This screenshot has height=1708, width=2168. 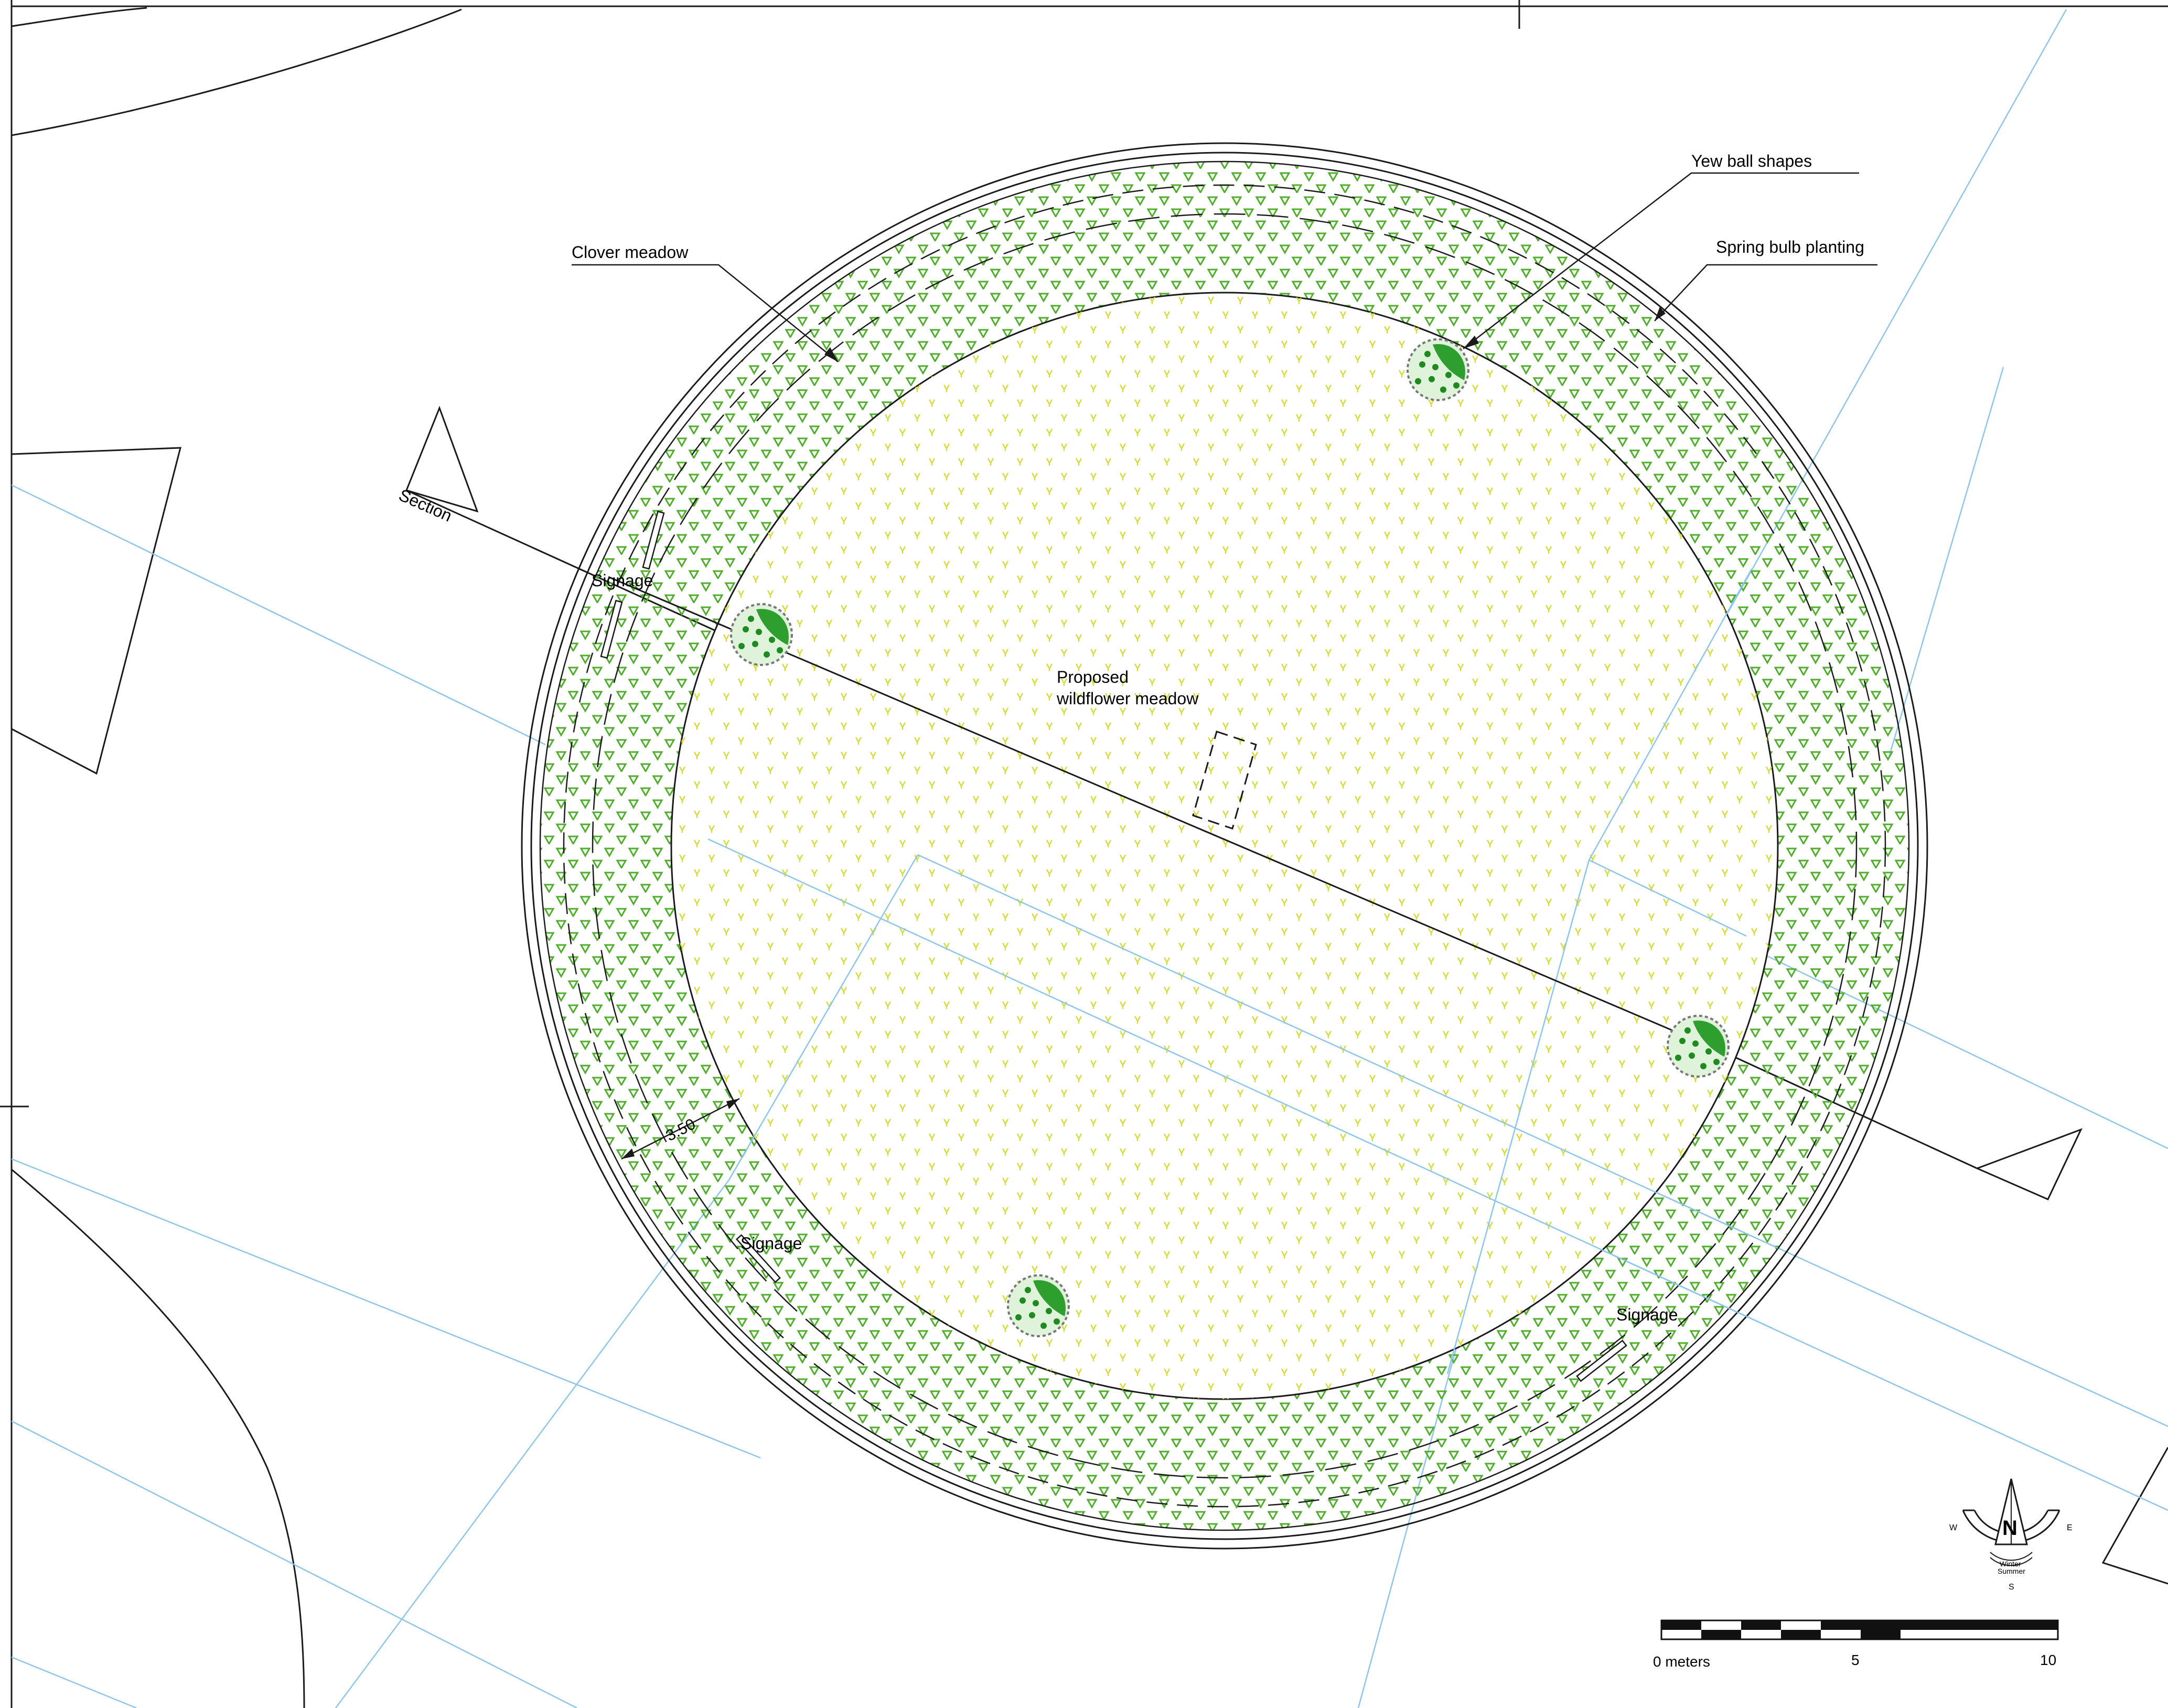 What do you see at coordinates (623, 580) in the screenshot?
I see `label-signage-1: Signage` at bounding box center [623, 580].